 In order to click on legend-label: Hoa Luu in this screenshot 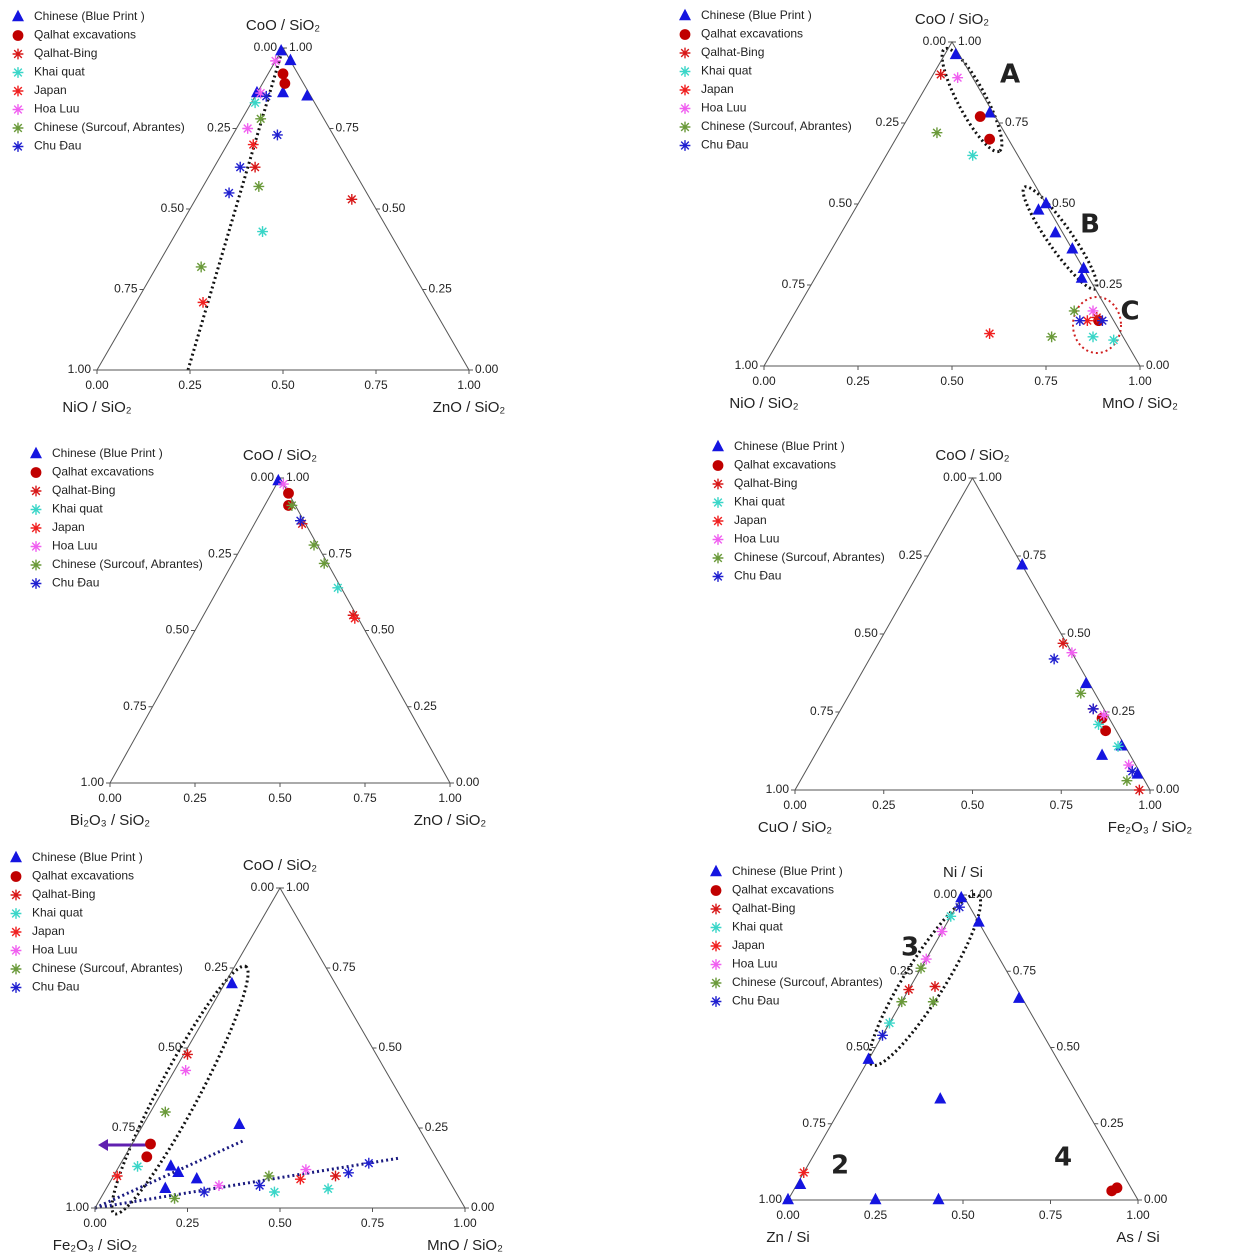, I will do `click(74, 546)`.